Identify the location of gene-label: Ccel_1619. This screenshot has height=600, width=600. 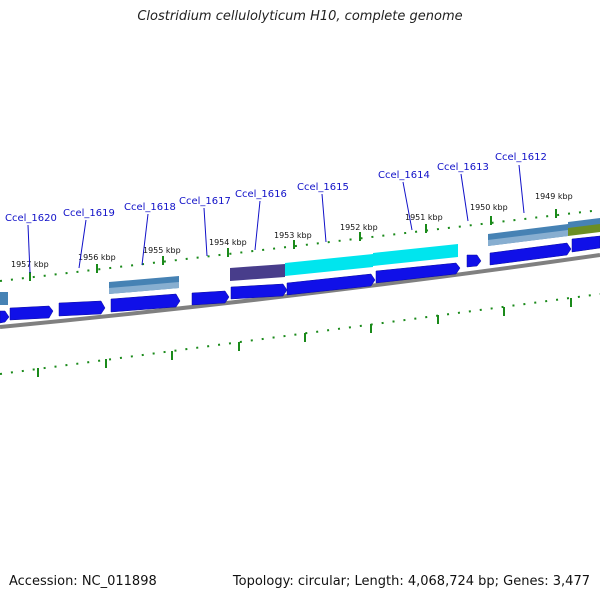
(89, 213).